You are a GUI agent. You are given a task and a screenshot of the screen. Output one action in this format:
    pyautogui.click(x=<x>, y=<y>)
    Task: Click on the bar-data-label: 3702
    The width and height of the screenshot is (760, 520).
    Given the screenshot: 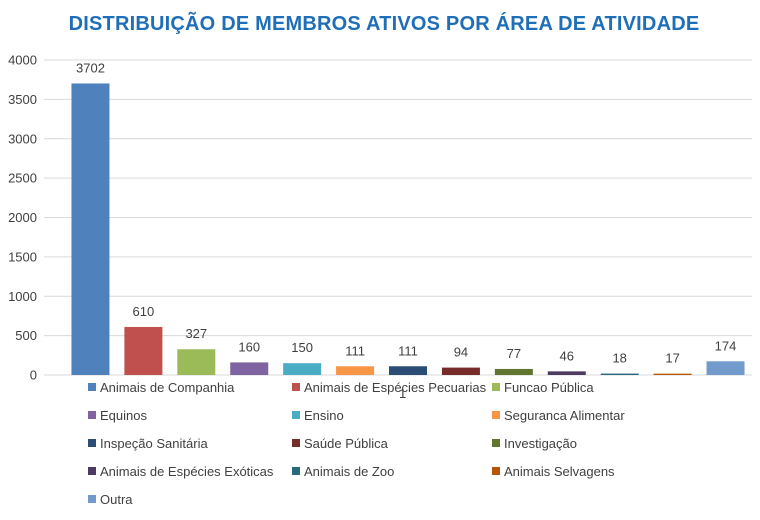 What is the action you would take?
    pyautogui.click(x=90, y=67)
    